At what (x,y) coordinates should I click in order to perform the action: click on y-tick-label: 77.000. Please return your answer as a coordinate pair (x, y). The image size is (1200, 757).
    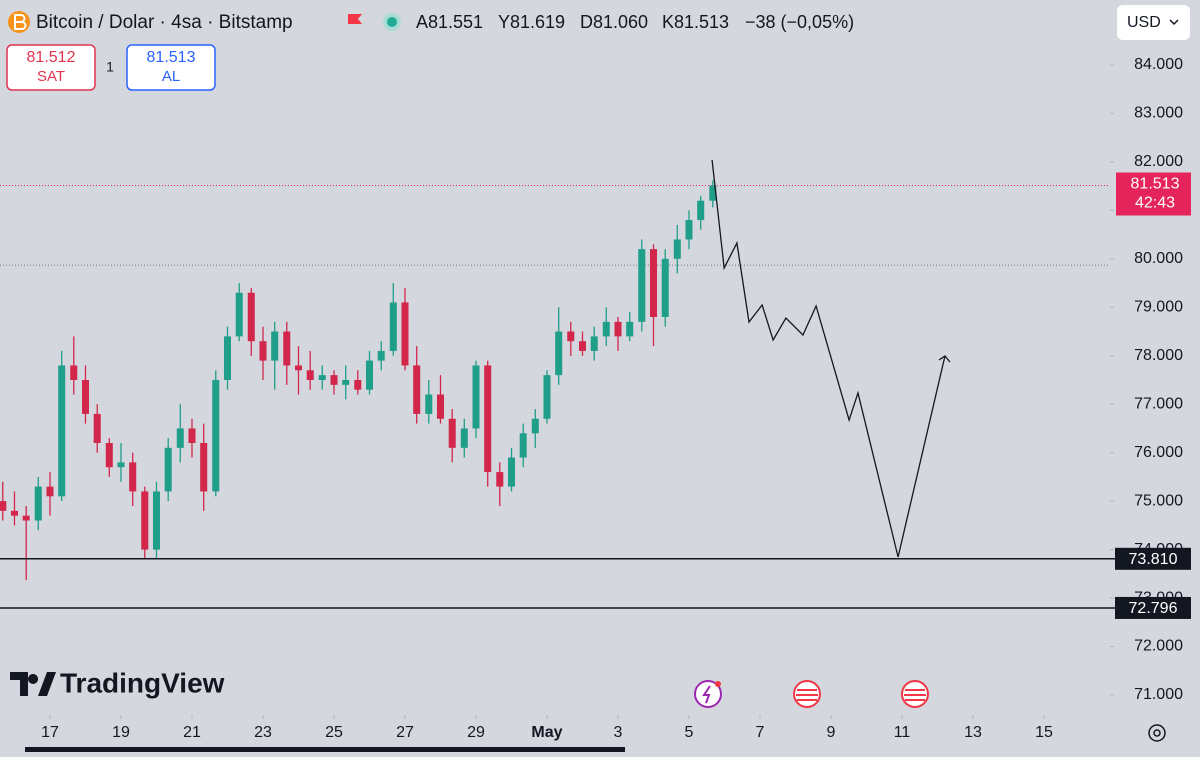
    Looking at the image, I should click on (1158, 403).